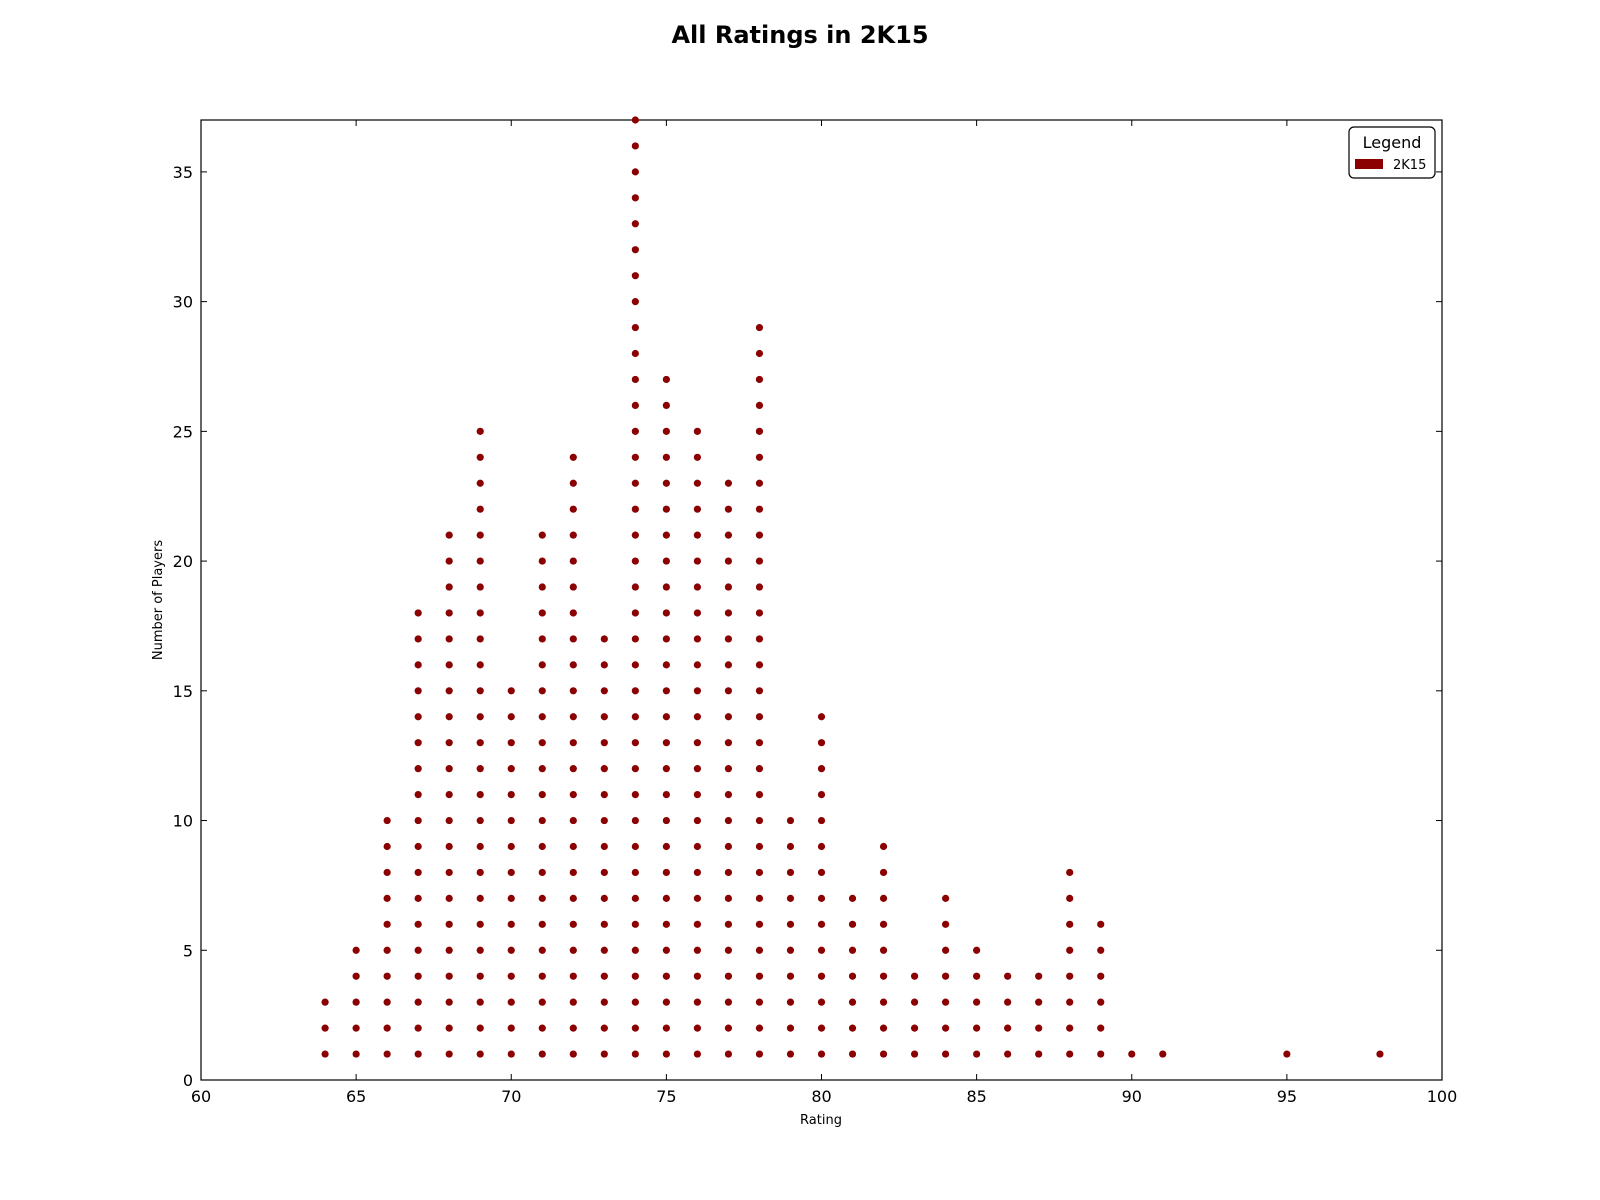 The image size is (1600, 1200). What do you see at coordinates (158, 600) in the screenshot?
I see `y-axis-label: Number of Players` at bounding box center [158, 600].